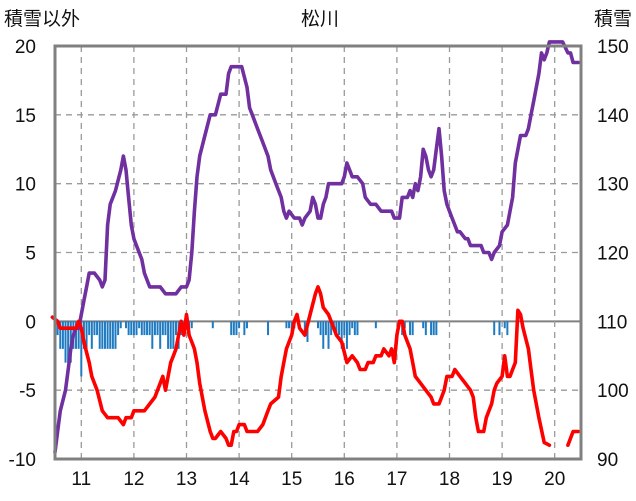 The width and height of the screenshot is (636, 501). What do you see at coordinates (240, 479) in the screenshot?
I see `x-tick-label: 14` at bounding box center [240, 479].